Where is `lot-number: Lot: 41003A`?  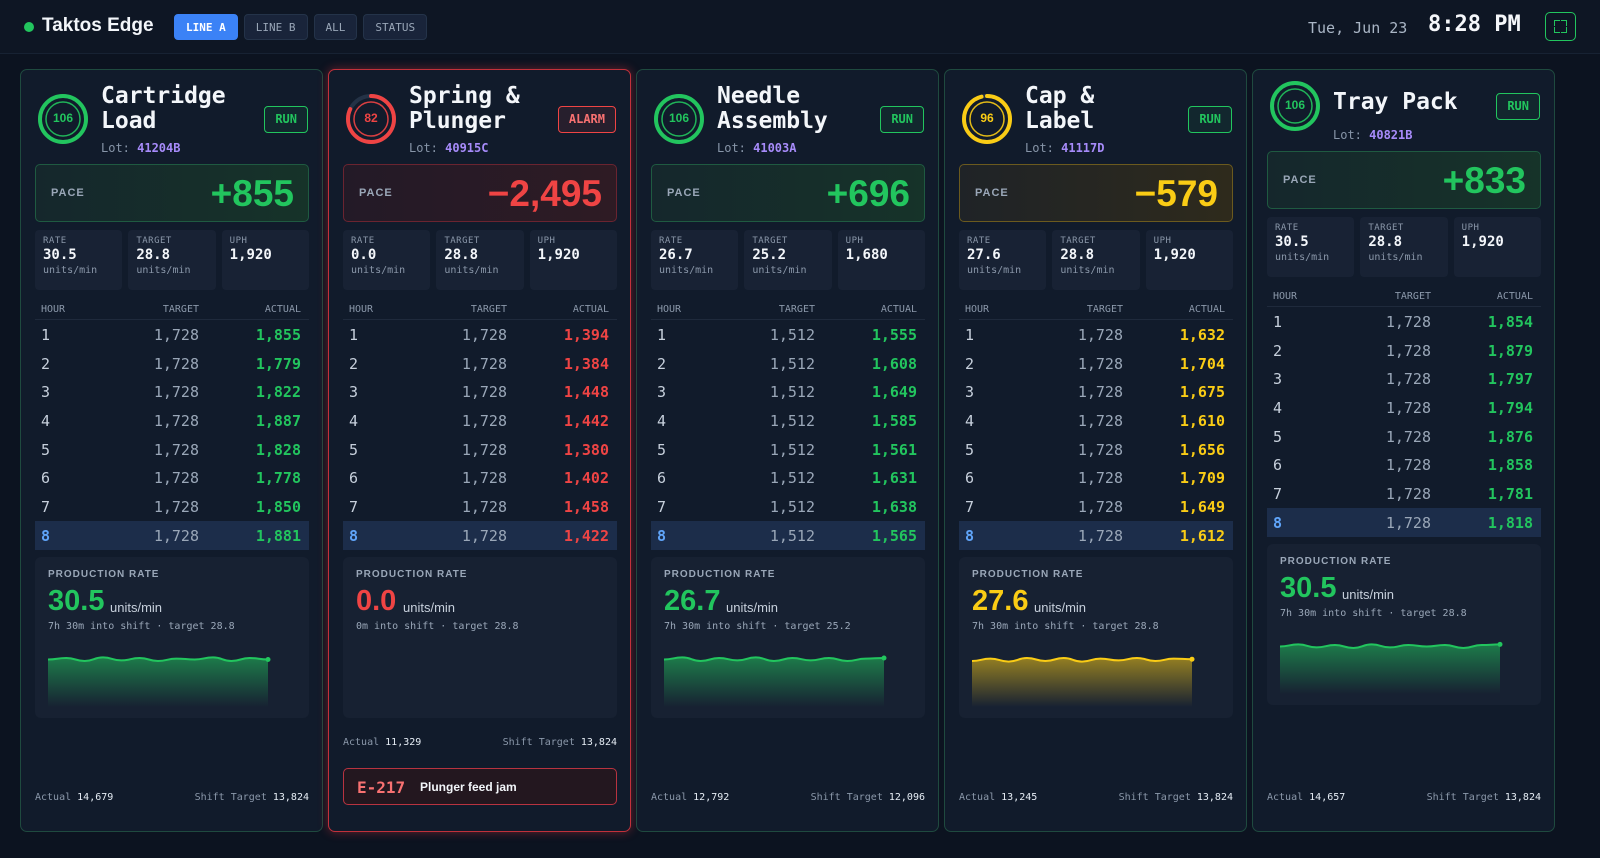 lot-number: Lot: 41003A is located at coordinates (756, 148).